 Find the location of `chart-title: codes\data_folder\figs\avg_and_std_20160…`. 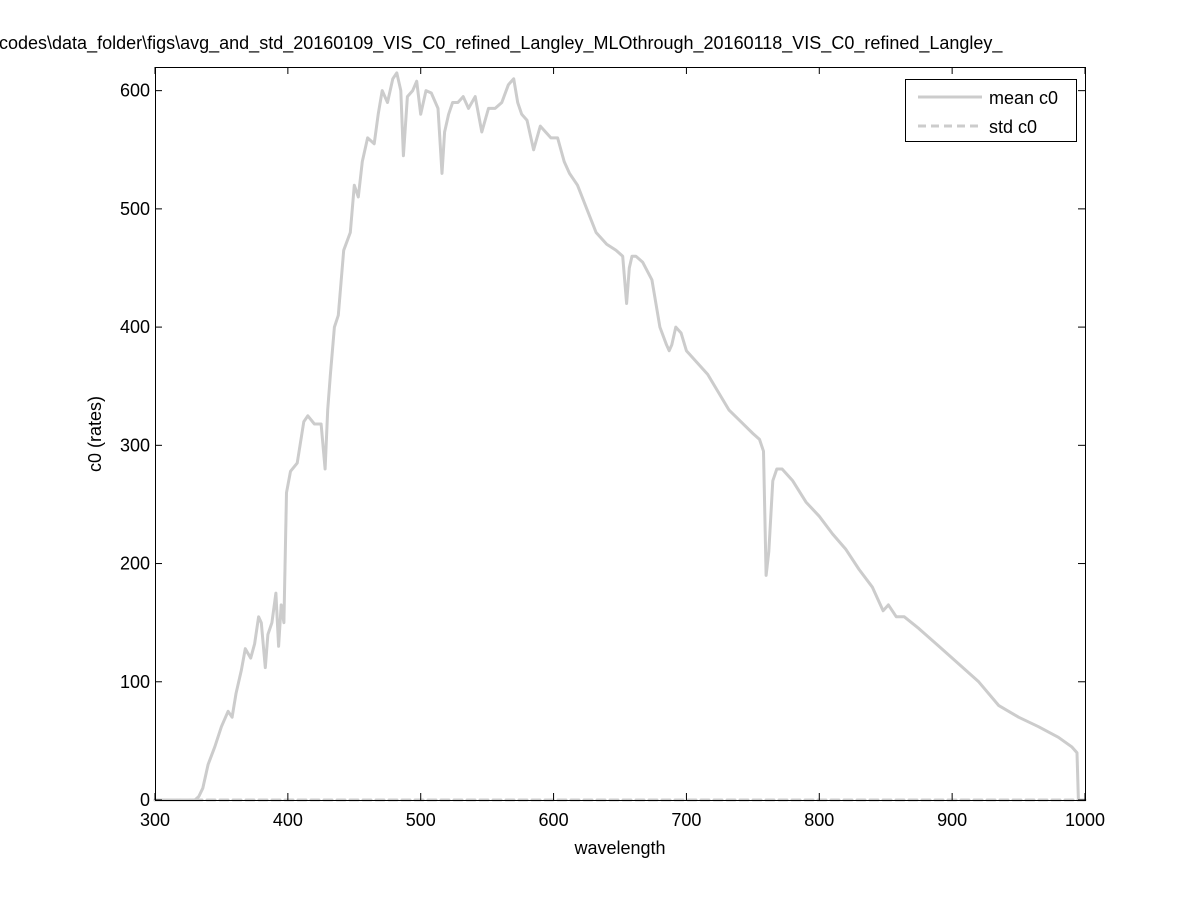

chart-title: codes\data_folder\figs\avg_and_std_20160… is located at coordinates (501, 43).